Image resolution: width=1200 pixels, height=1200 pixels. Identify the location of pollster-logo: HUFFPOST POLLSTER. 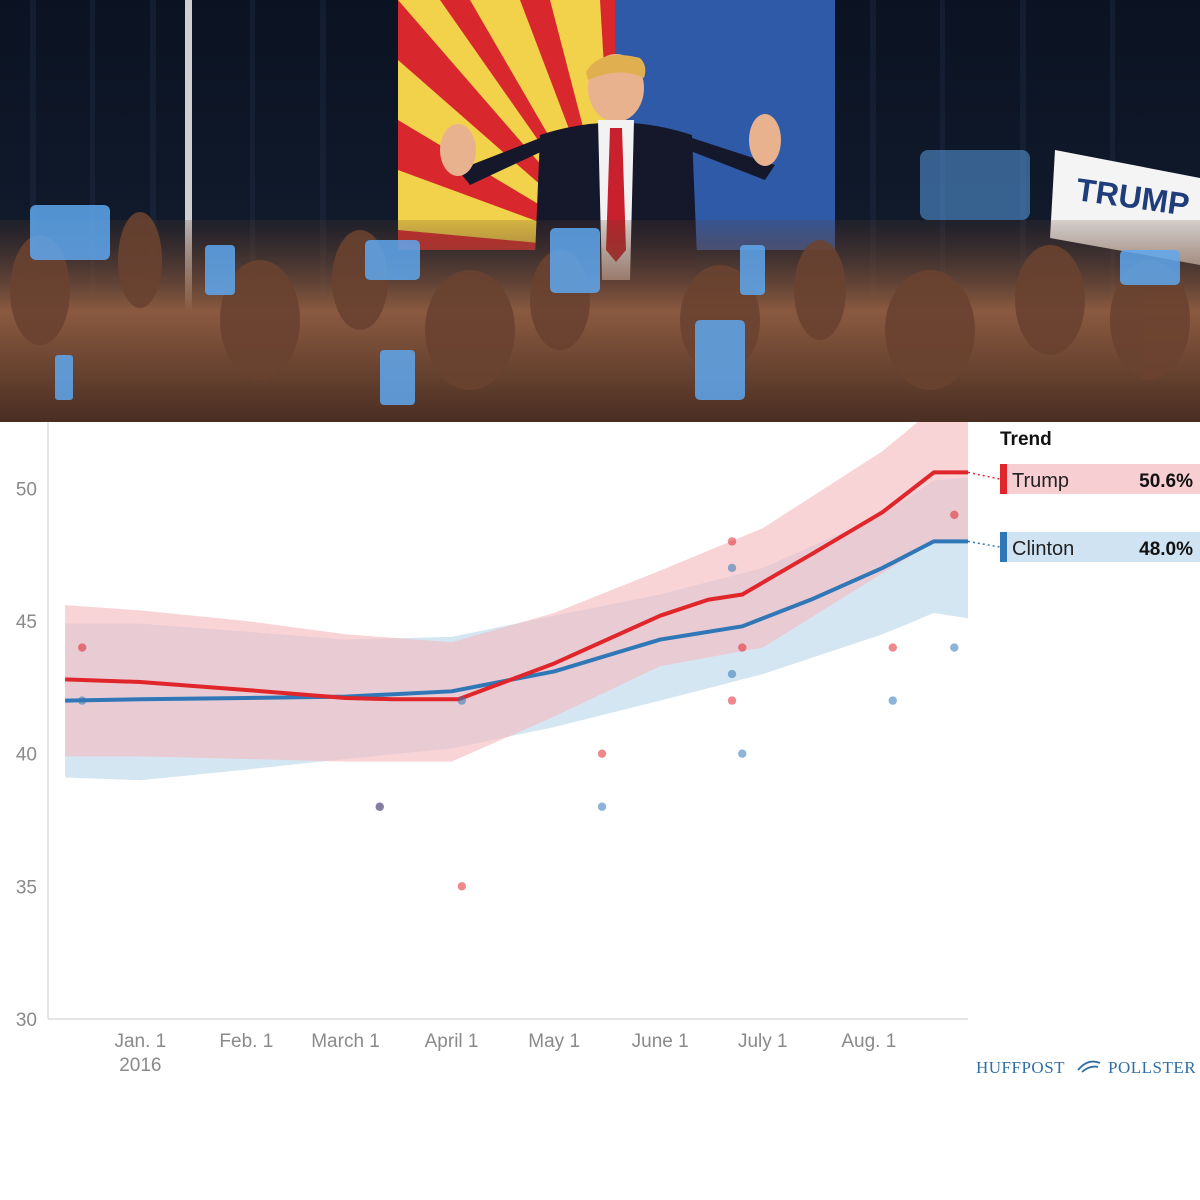
(1086, 1067).